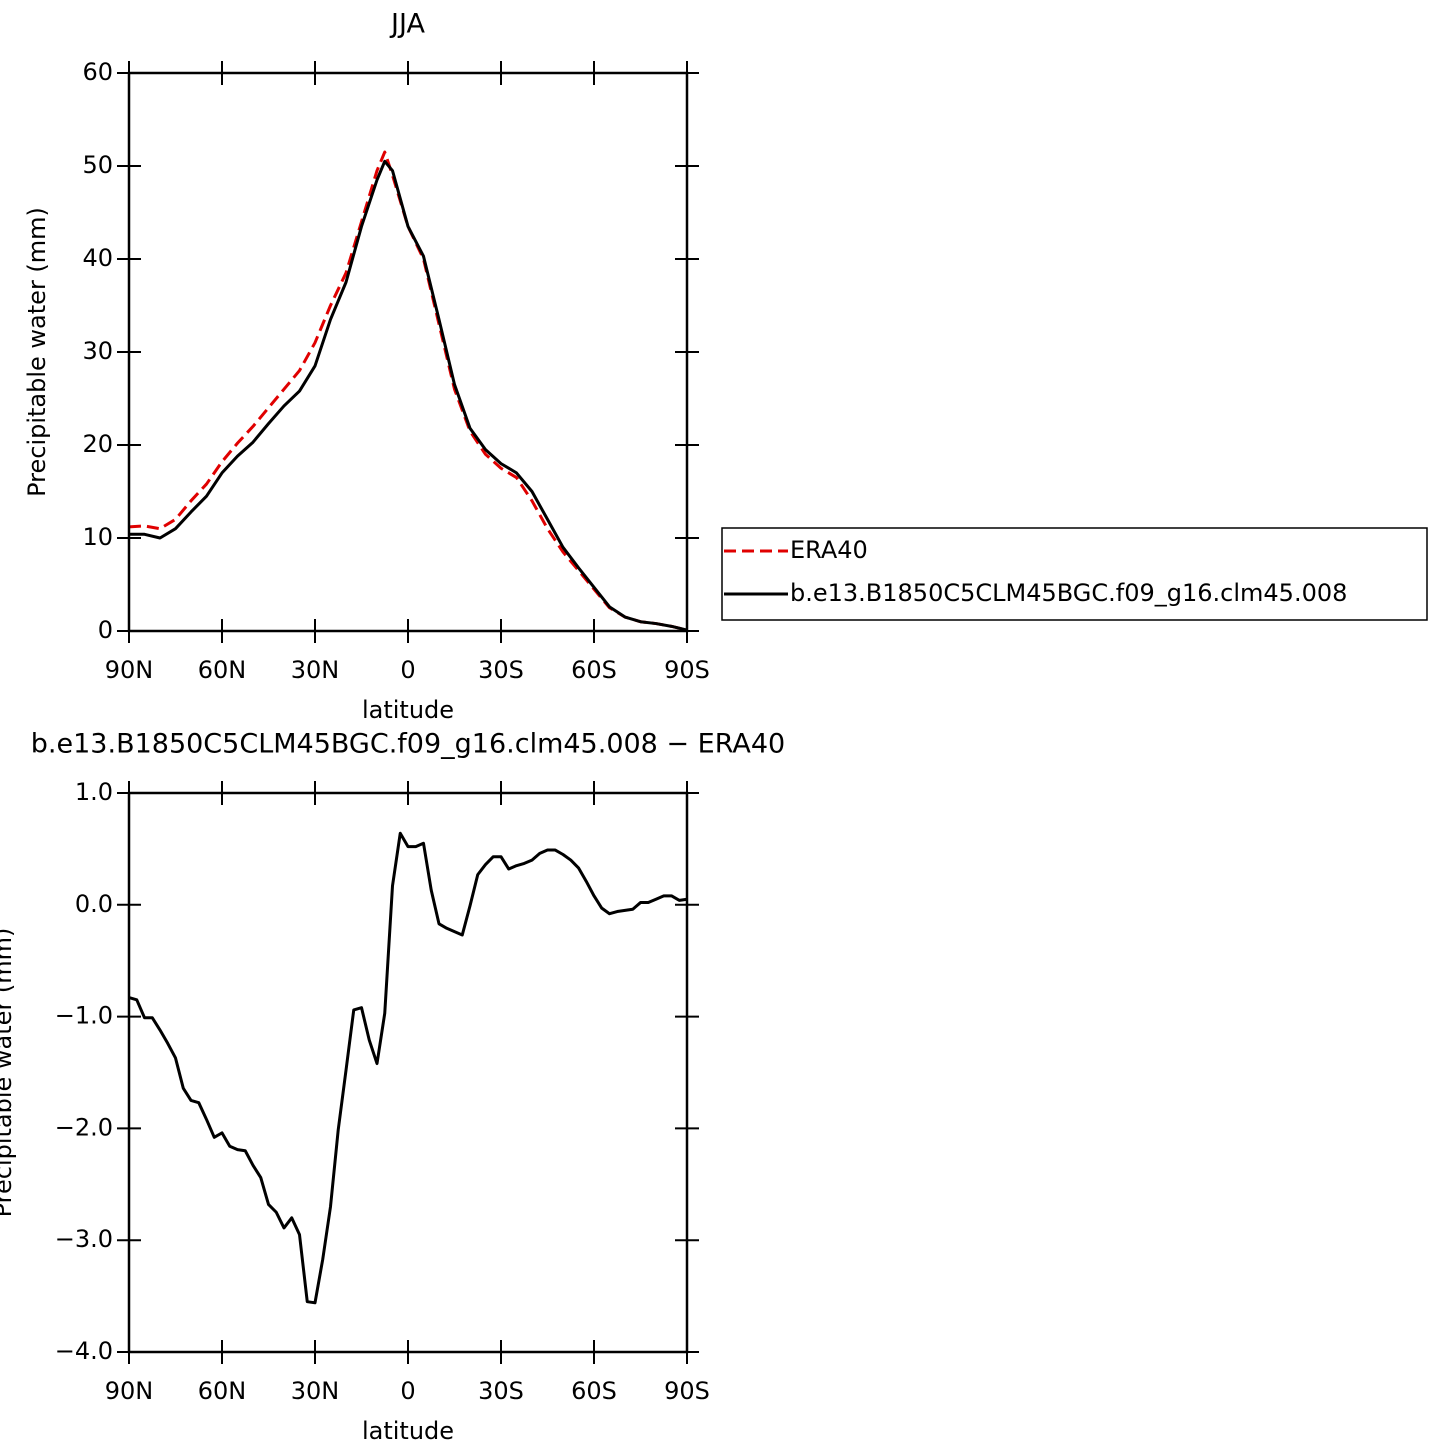 The image size is (1452, 1452). Describe the element at coordinates (97, 444) in the screenshot. I see `y-tick-label: 20` at that location.